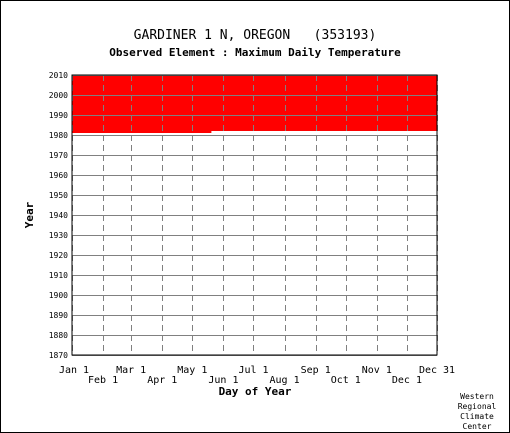 The height and width of the screenshot is (433, 510). What do you see at coordinates (162, 380) in the screenshot?
I see `x-tick-label-bottom: Apr 1` at bounding box center [162, 380].